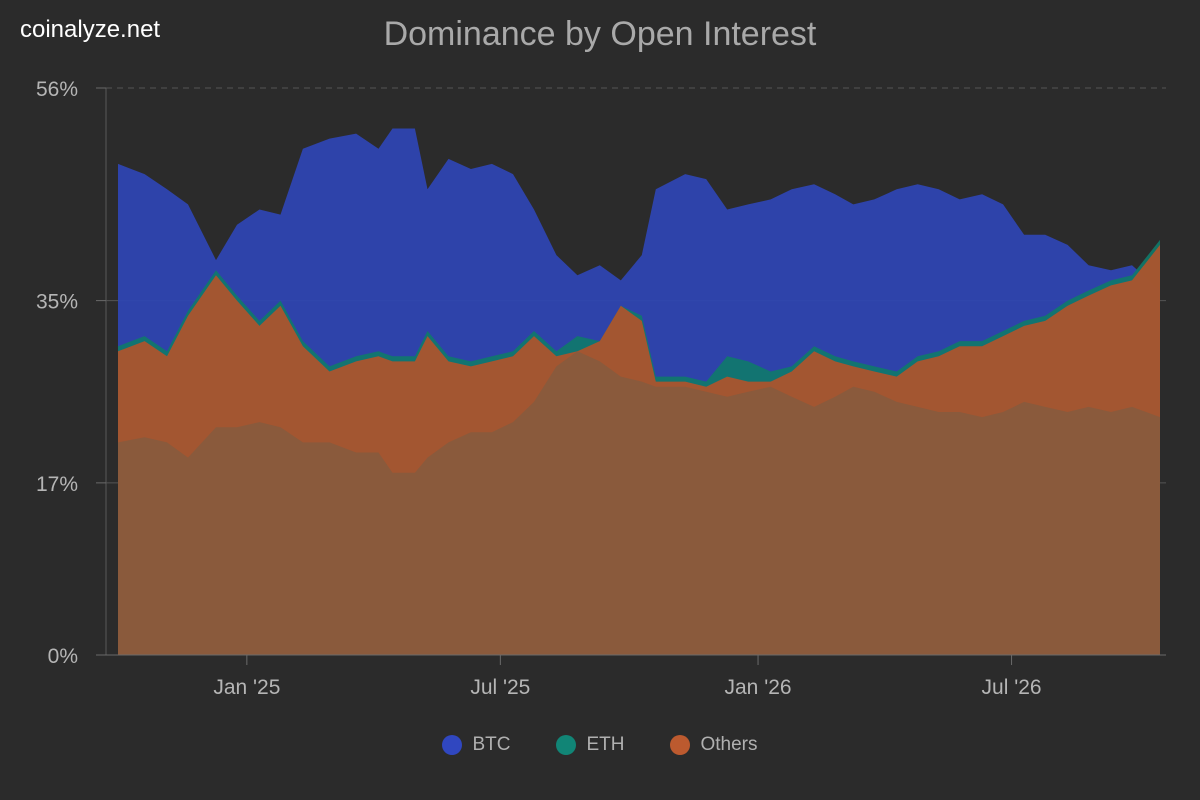 The width and height of the screenshot is (1200, 800). I want to click on x-tick-label: Jan '26, so click(758, 687).